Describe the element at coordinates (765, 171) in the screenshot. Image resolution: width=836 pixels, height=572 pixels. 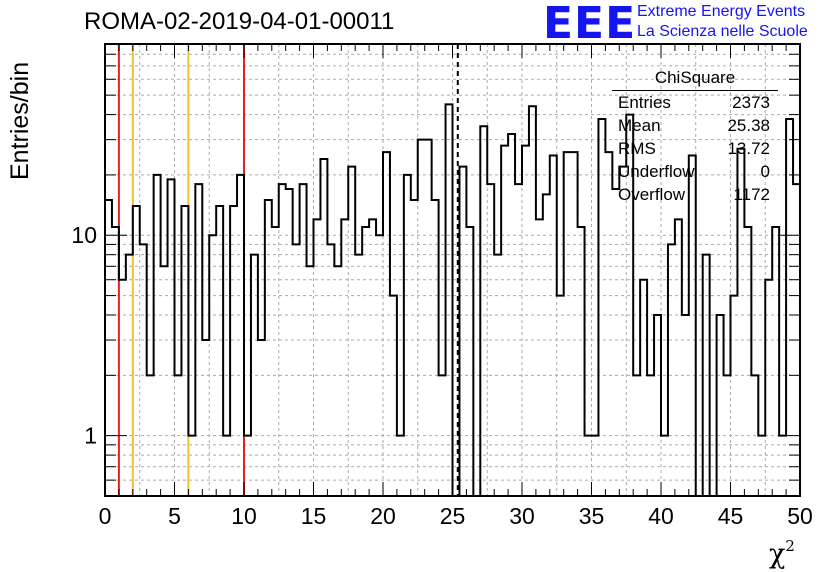
I see `stats-value: 0` at that location.